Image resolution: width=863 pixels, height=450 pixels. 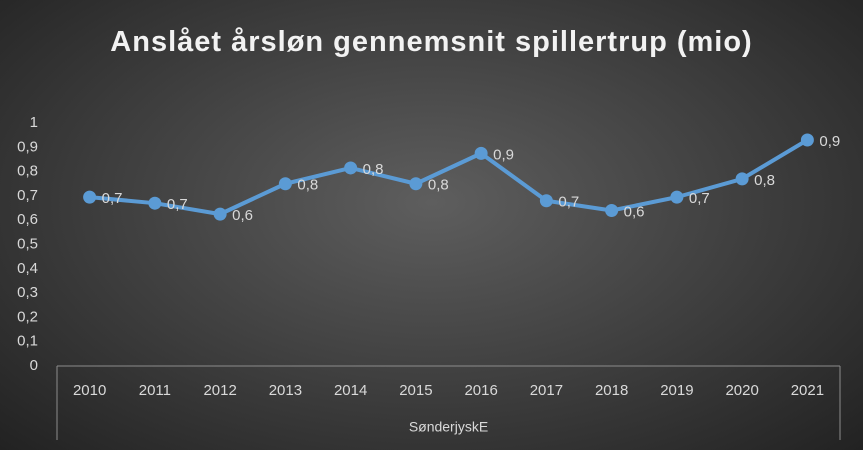 I want to click on x-tick-label: 2016, so click(x=480, y=390).